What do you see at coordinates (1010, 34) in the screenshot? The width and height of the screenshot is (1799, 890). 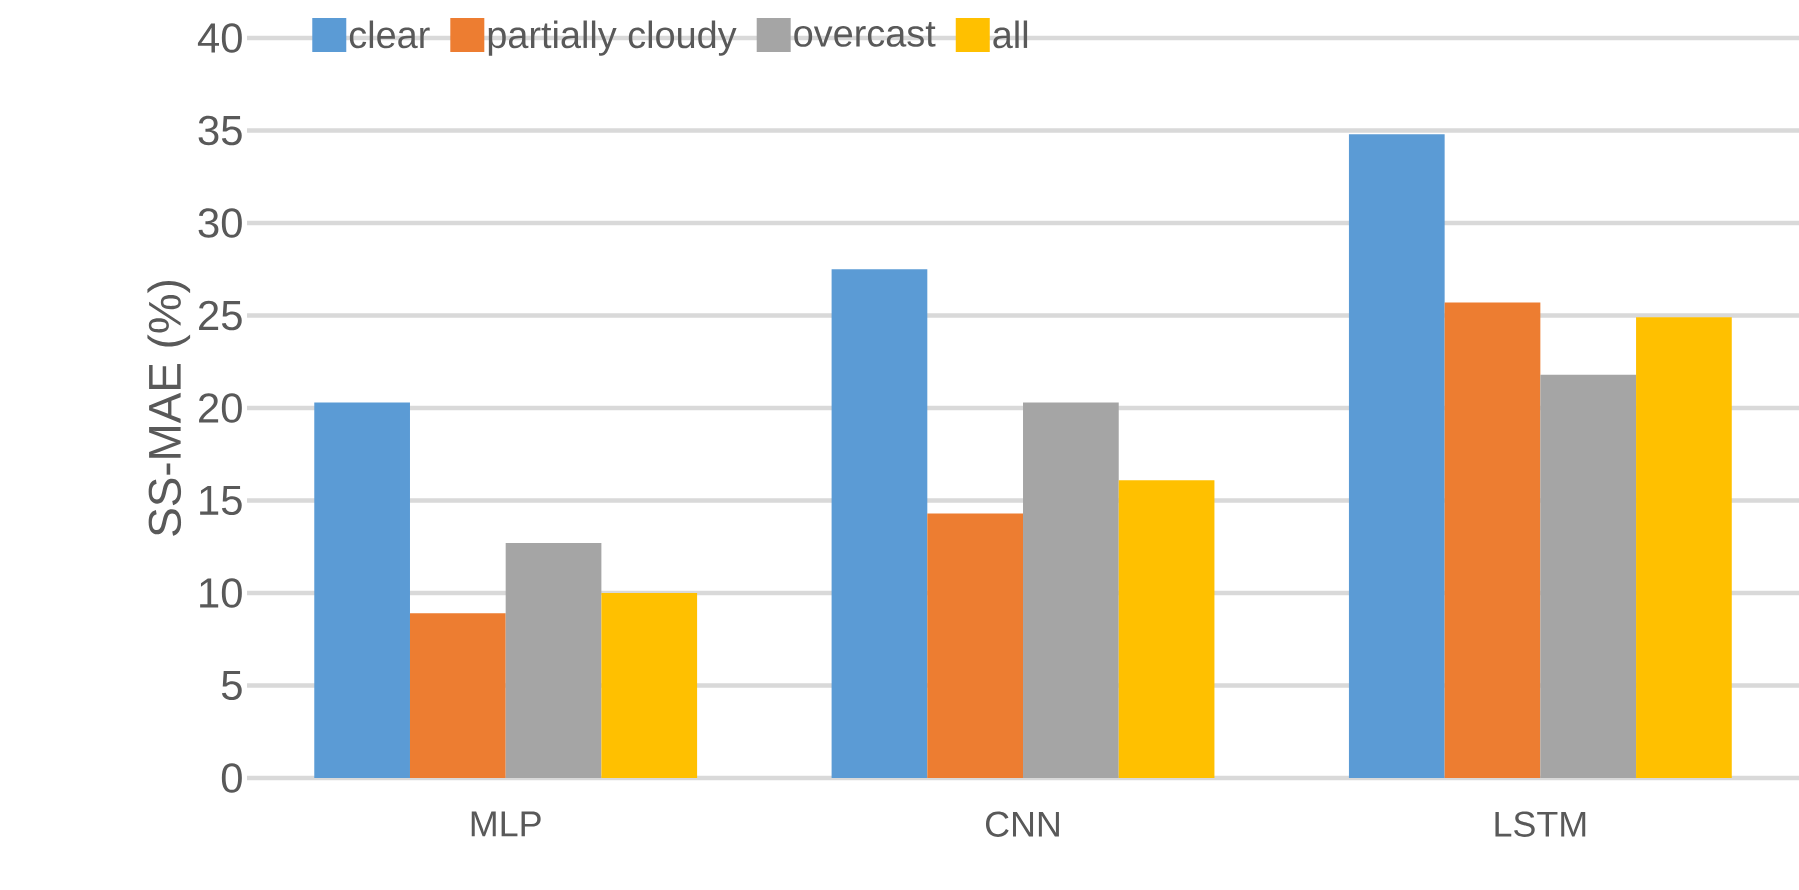 I see `legend-label: all` at bounding box center [1010, 34].